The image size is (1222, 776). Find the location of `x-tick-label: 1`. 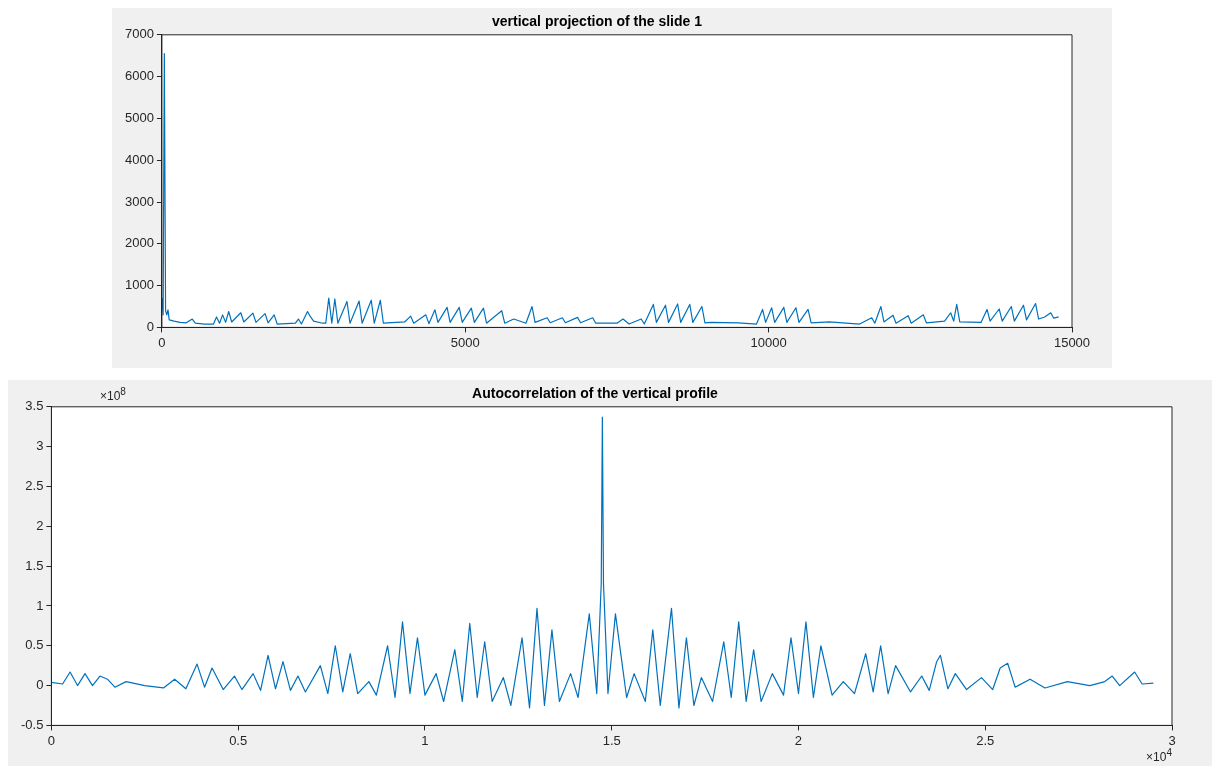

x-tick-label: 1 is located at coordinates (425, 740).